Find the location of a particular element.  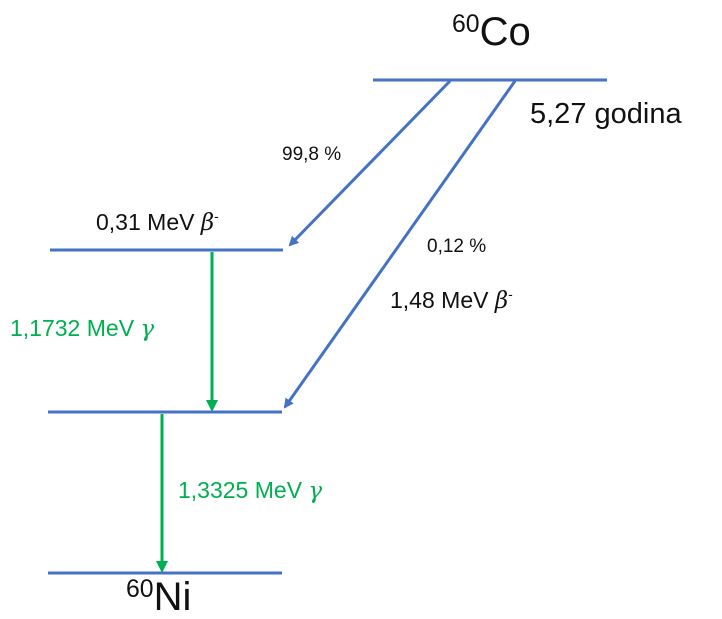

beta-branch-1-charge: - is located at coordinates (216, 216).